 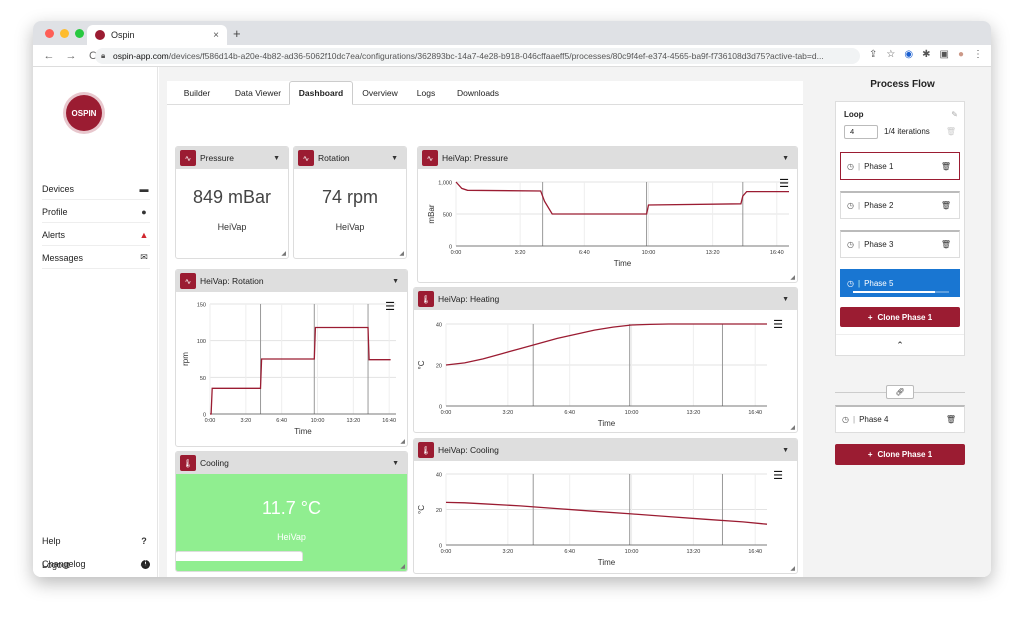 What do you see at coordinates (440, 408) in the screenshot?
I see `y-tick-label: 0` at bounding box center [440, 408].